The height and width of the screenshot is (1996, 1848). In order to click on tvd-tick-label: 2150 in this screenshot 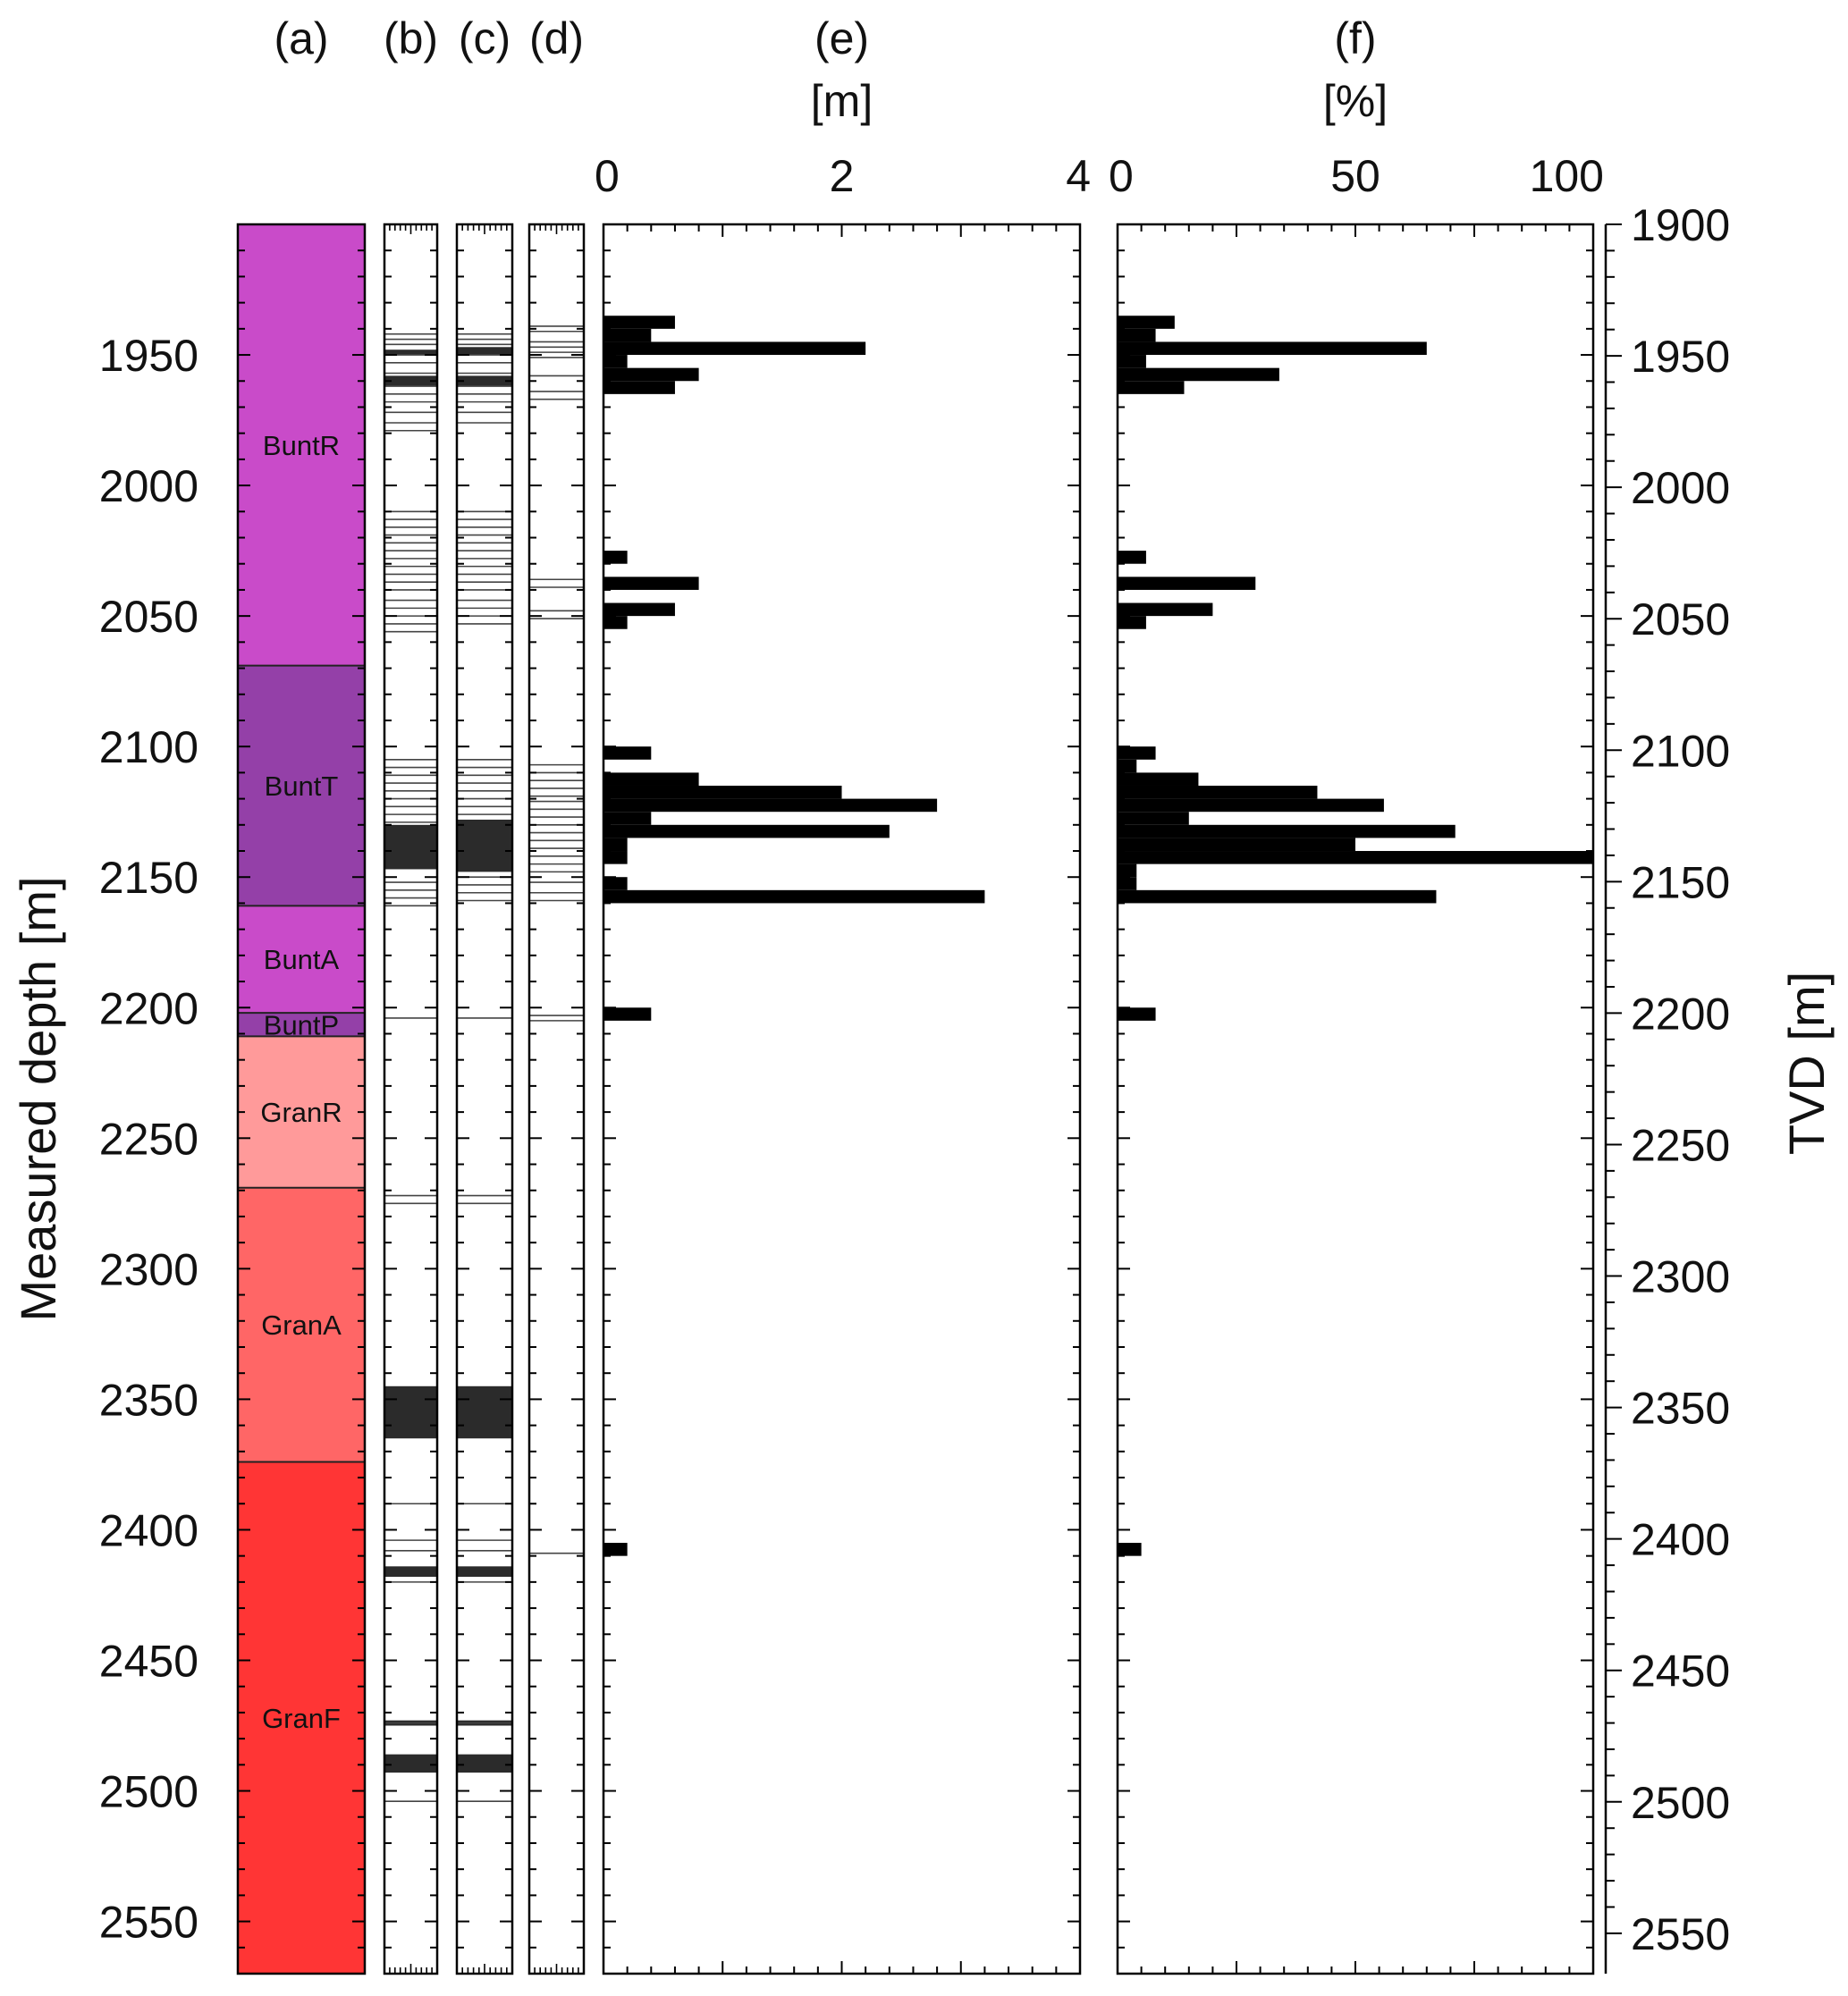, I will do `click(1680, 882)`.